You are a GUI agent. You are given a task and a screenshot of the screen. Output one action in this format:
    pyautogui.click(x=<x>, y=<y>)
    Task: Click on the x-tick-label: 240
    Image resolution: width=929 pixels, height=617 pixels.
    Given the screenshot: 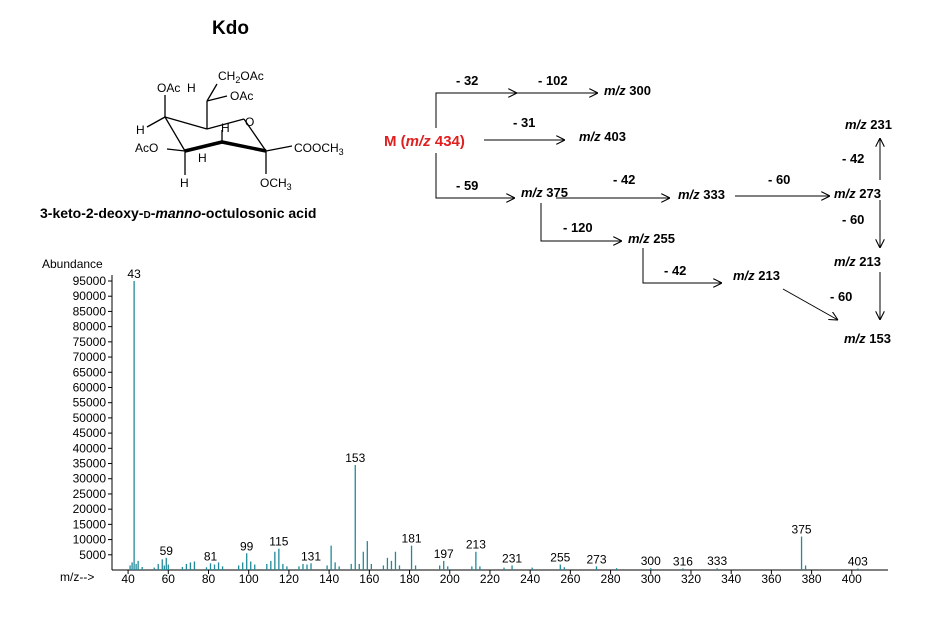 What is the action you would take?
    pyautogui.click(x=530, y=579)
    